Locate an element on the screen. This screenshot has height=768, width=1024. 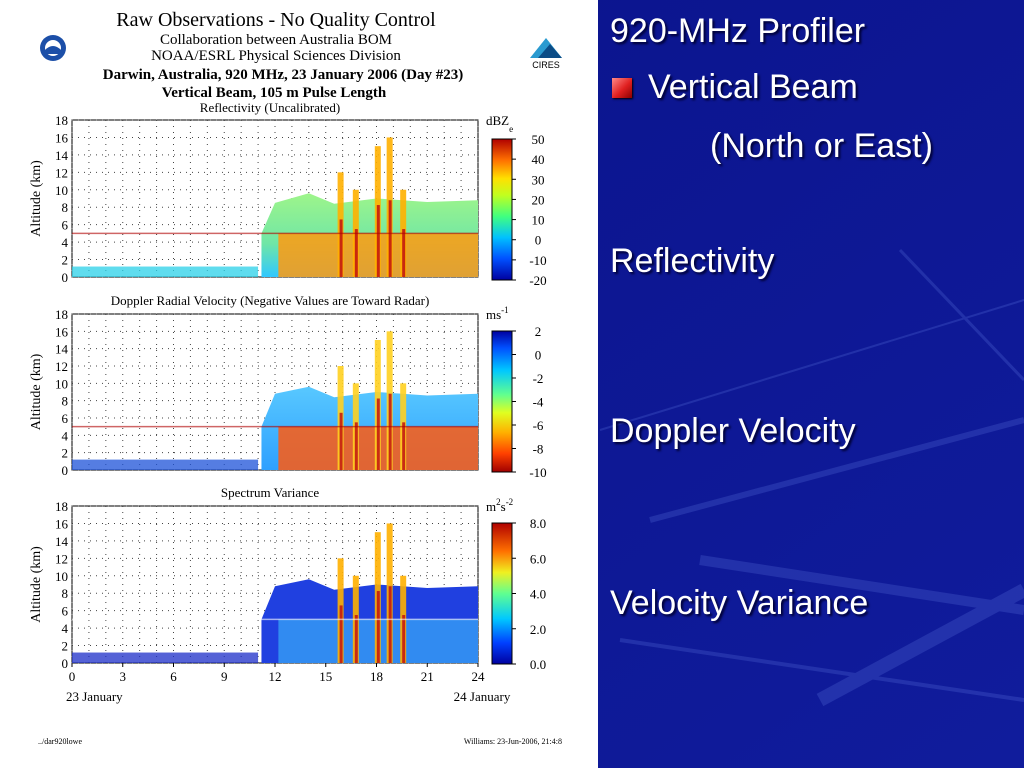
label-velocity-variance: Velocity Variance is located at coordinates (739, 603).